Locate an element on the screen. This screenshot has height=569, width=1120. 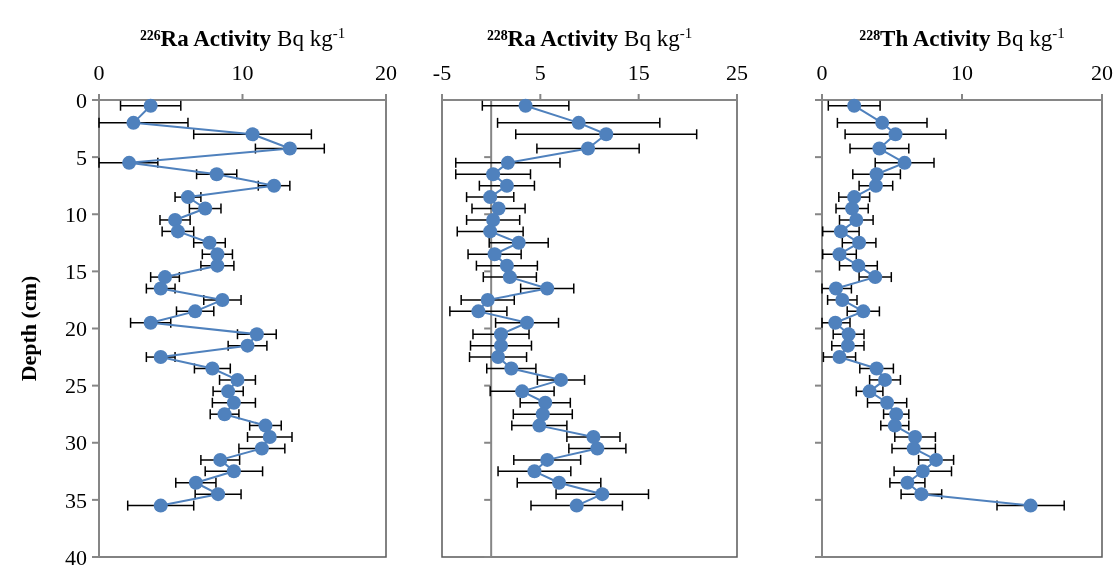
y-tick-label: 25 is located at coordinates (76, 386).